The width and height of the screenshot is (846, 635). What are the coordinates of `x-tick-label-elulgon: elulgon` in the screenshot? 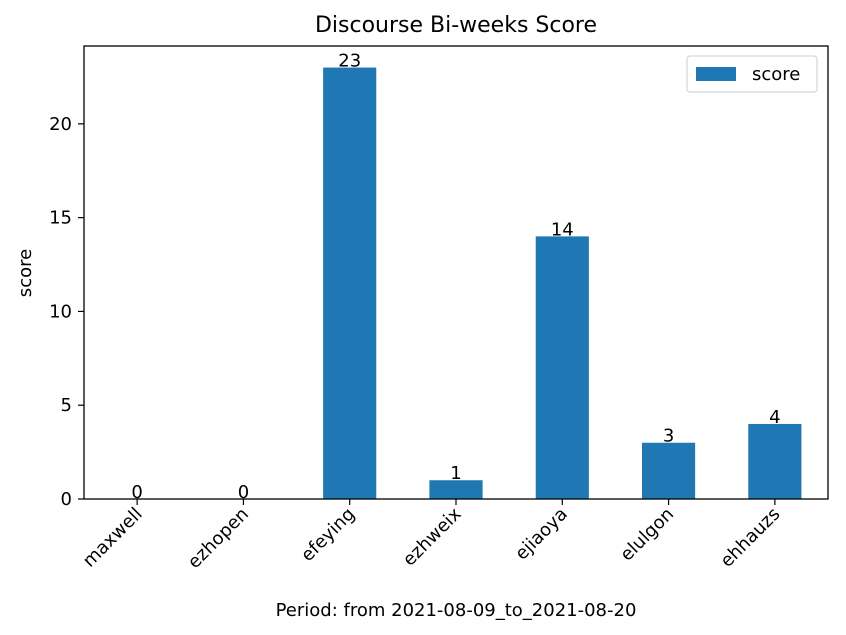 It's located at (647, 535).